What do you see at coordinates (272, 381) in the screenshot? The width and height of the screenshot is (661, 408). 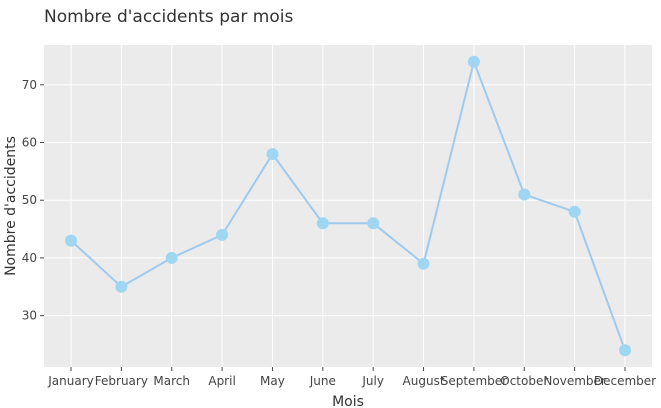 I see `x-tick-label: May` at bounding box center [272, 381].